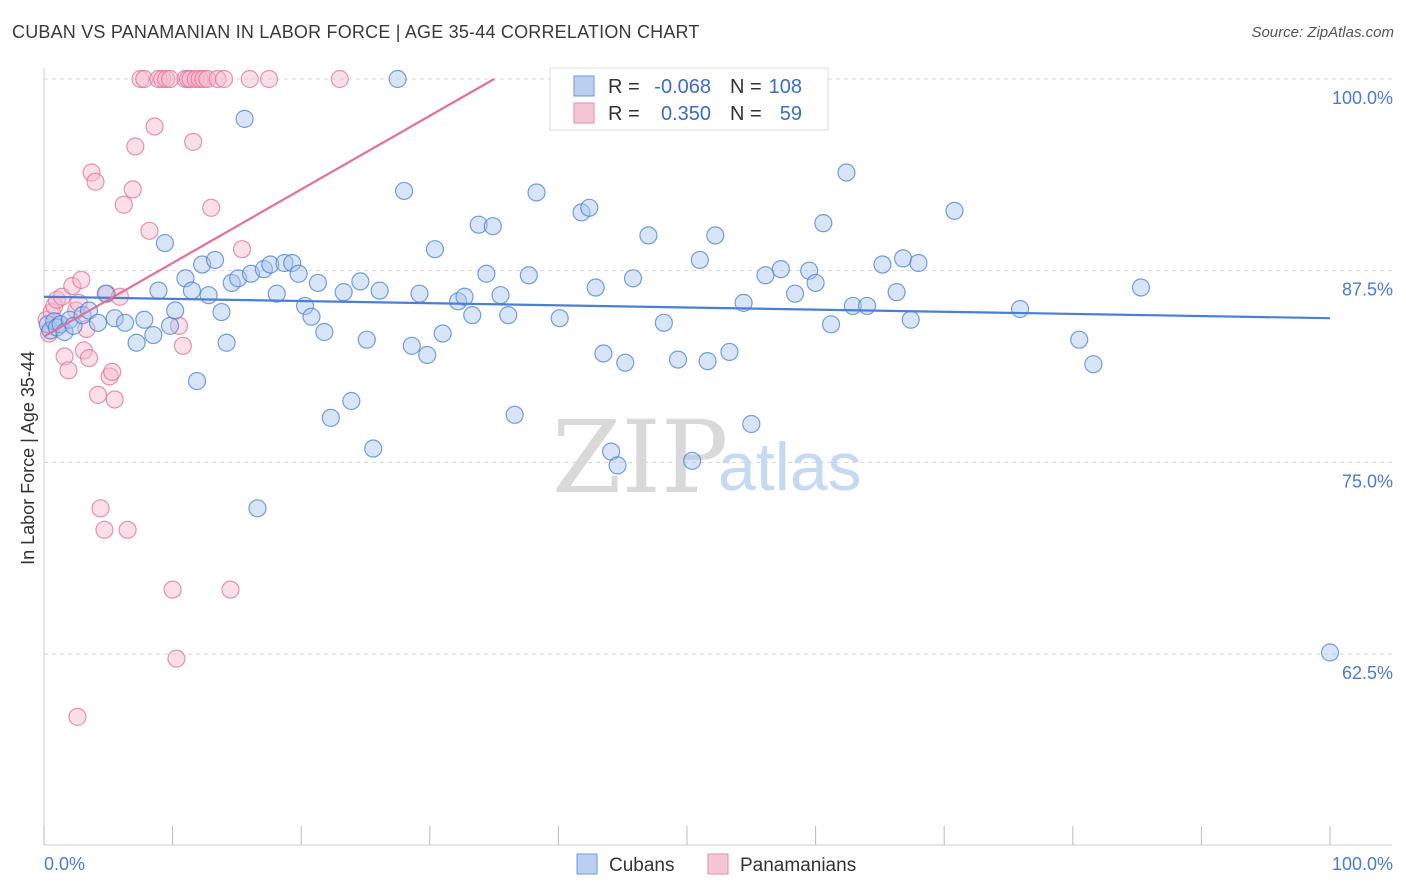  Describe the element at coordinates (1367, 673) in the screenshot. I see `y-tick-label-3: 62.5%` at that location.